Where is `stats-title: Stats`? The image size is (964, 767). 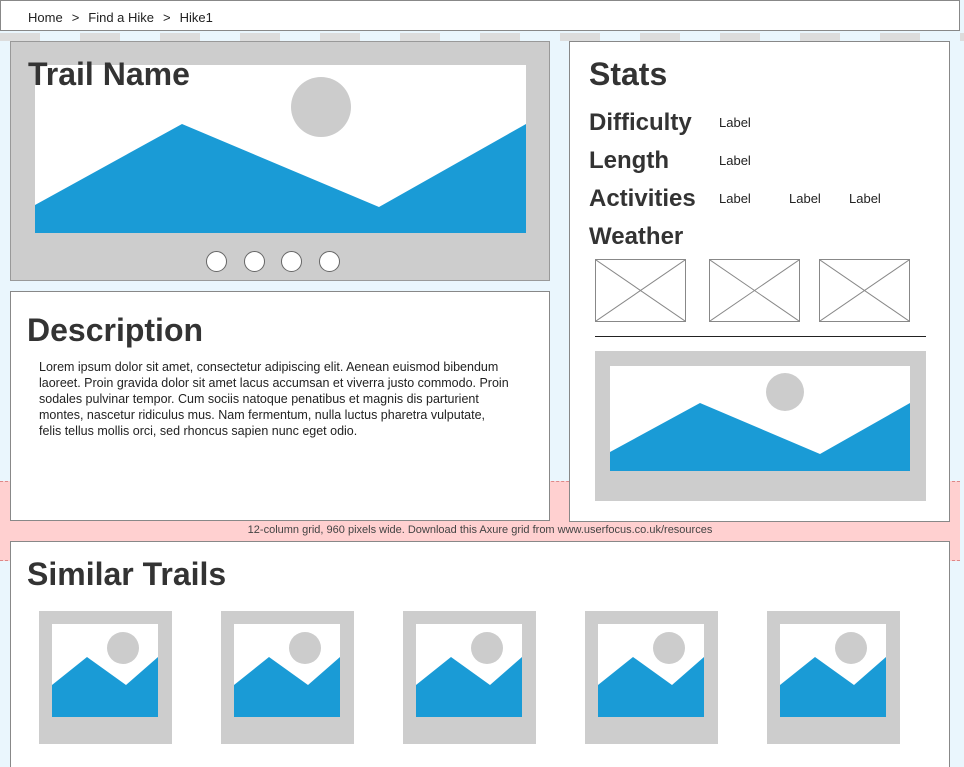
stats-title: Stats is located at coordinates (628, 74).